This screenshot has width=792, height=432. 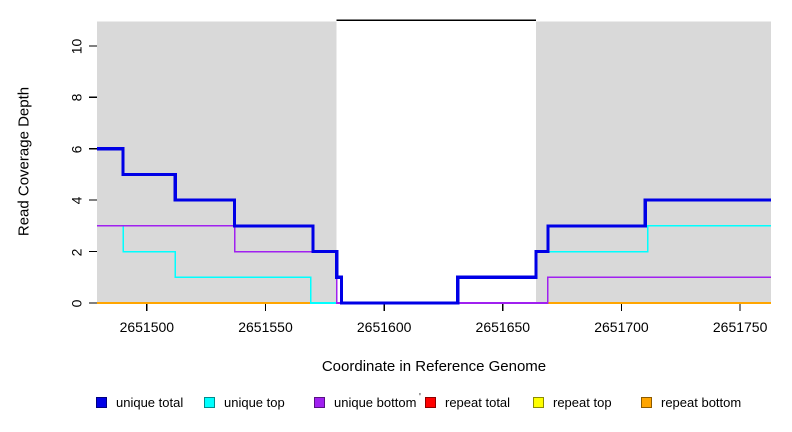 What do you see at coordinates (503, 327) in the screenshot?
I see `x-tick-label: 2651650` at bounding box center [503, 327].